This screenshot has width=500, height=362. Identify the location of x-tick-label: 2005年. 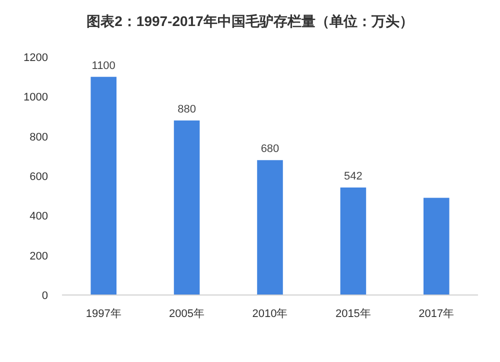
(187, 314).